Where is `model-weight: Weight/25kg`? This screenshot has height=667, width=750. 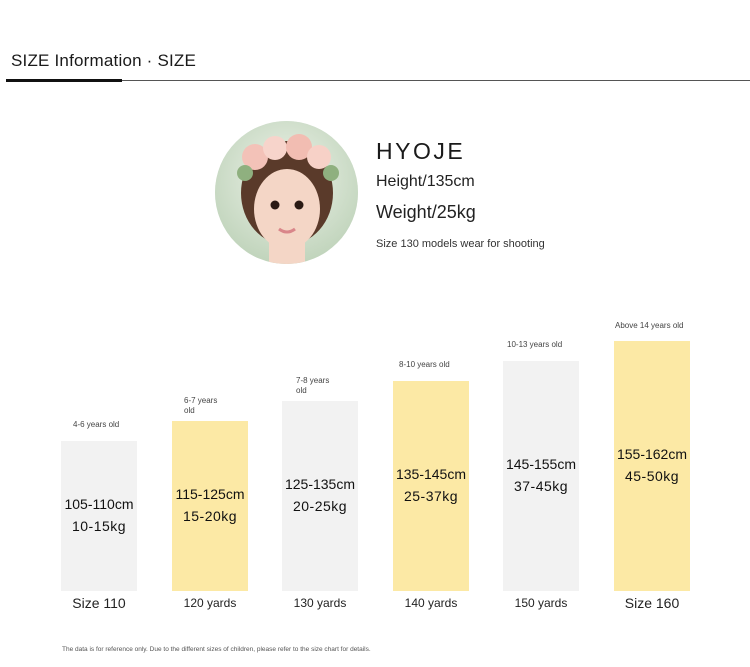 model-weight: Weight/25kg is located at coordinates (426, 212).